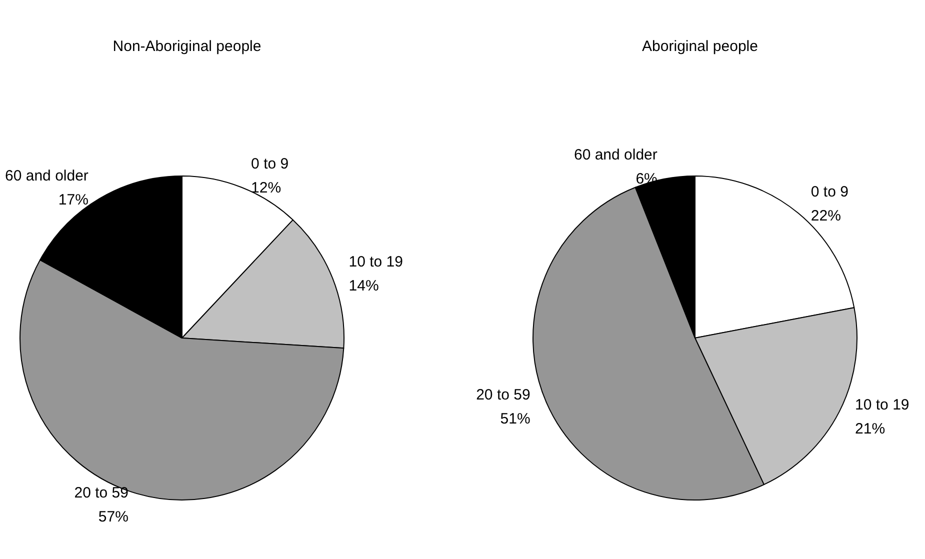  What do you see at coordinates (825, 215) in the screenshot?
I see `data-label: 22%` at bounding box center [825, 215].